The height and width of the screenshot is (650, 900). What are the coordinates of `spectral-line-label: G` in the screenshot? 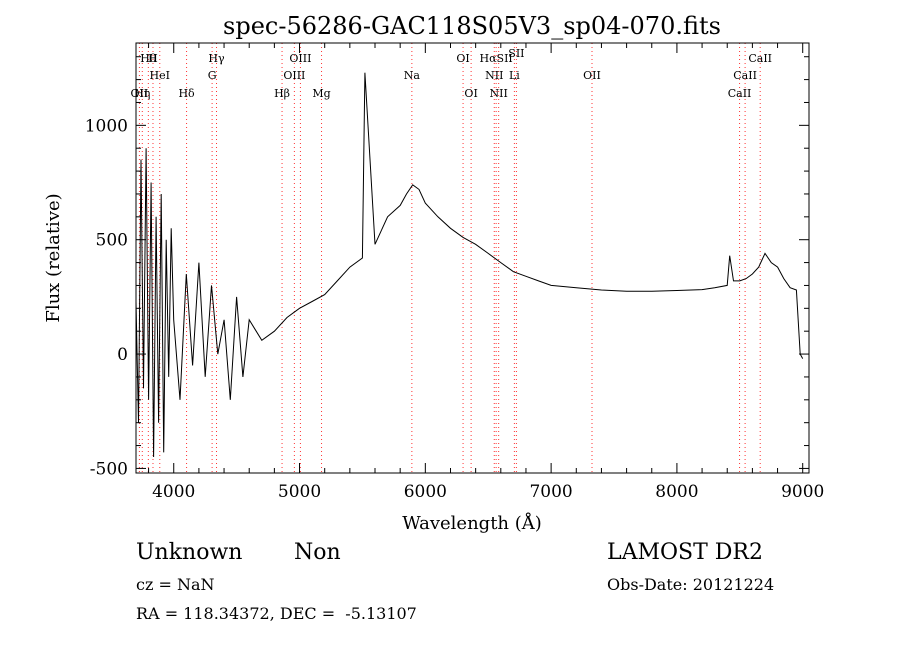 It's located at (212, 75).